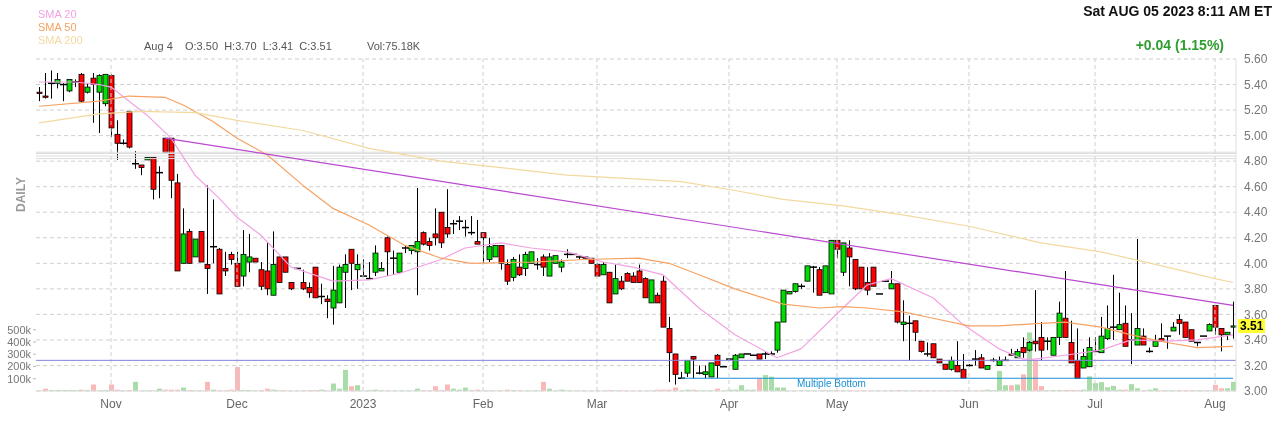  Describe the element at coordinates (1256, 212) in the screenshot. I see `y-tick-label: 4.40` at that location.